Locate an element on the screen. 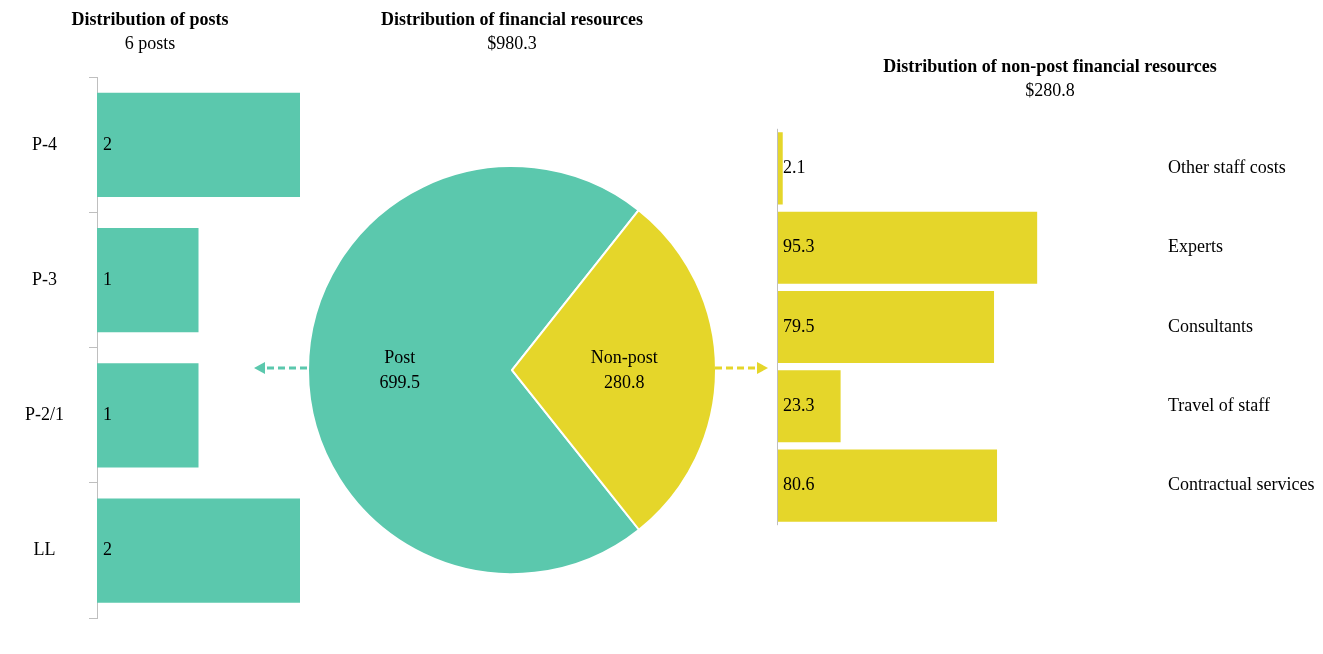 This screenshot has height=654, width=1323. y-tick-label: P-4 is located at coordinates (45, 143).